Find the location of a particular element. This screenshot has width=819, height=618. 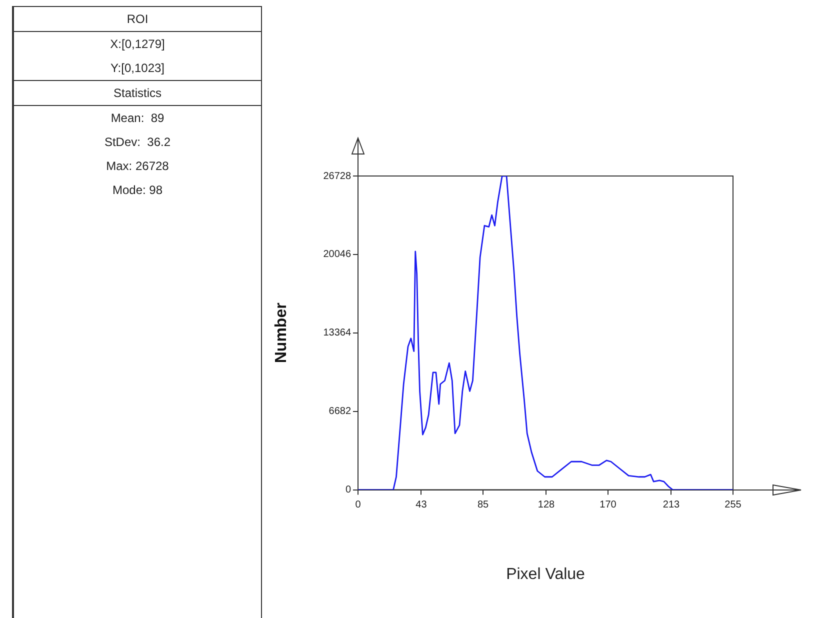

x-tick-label: 85 is located at coordinates (483, 505).